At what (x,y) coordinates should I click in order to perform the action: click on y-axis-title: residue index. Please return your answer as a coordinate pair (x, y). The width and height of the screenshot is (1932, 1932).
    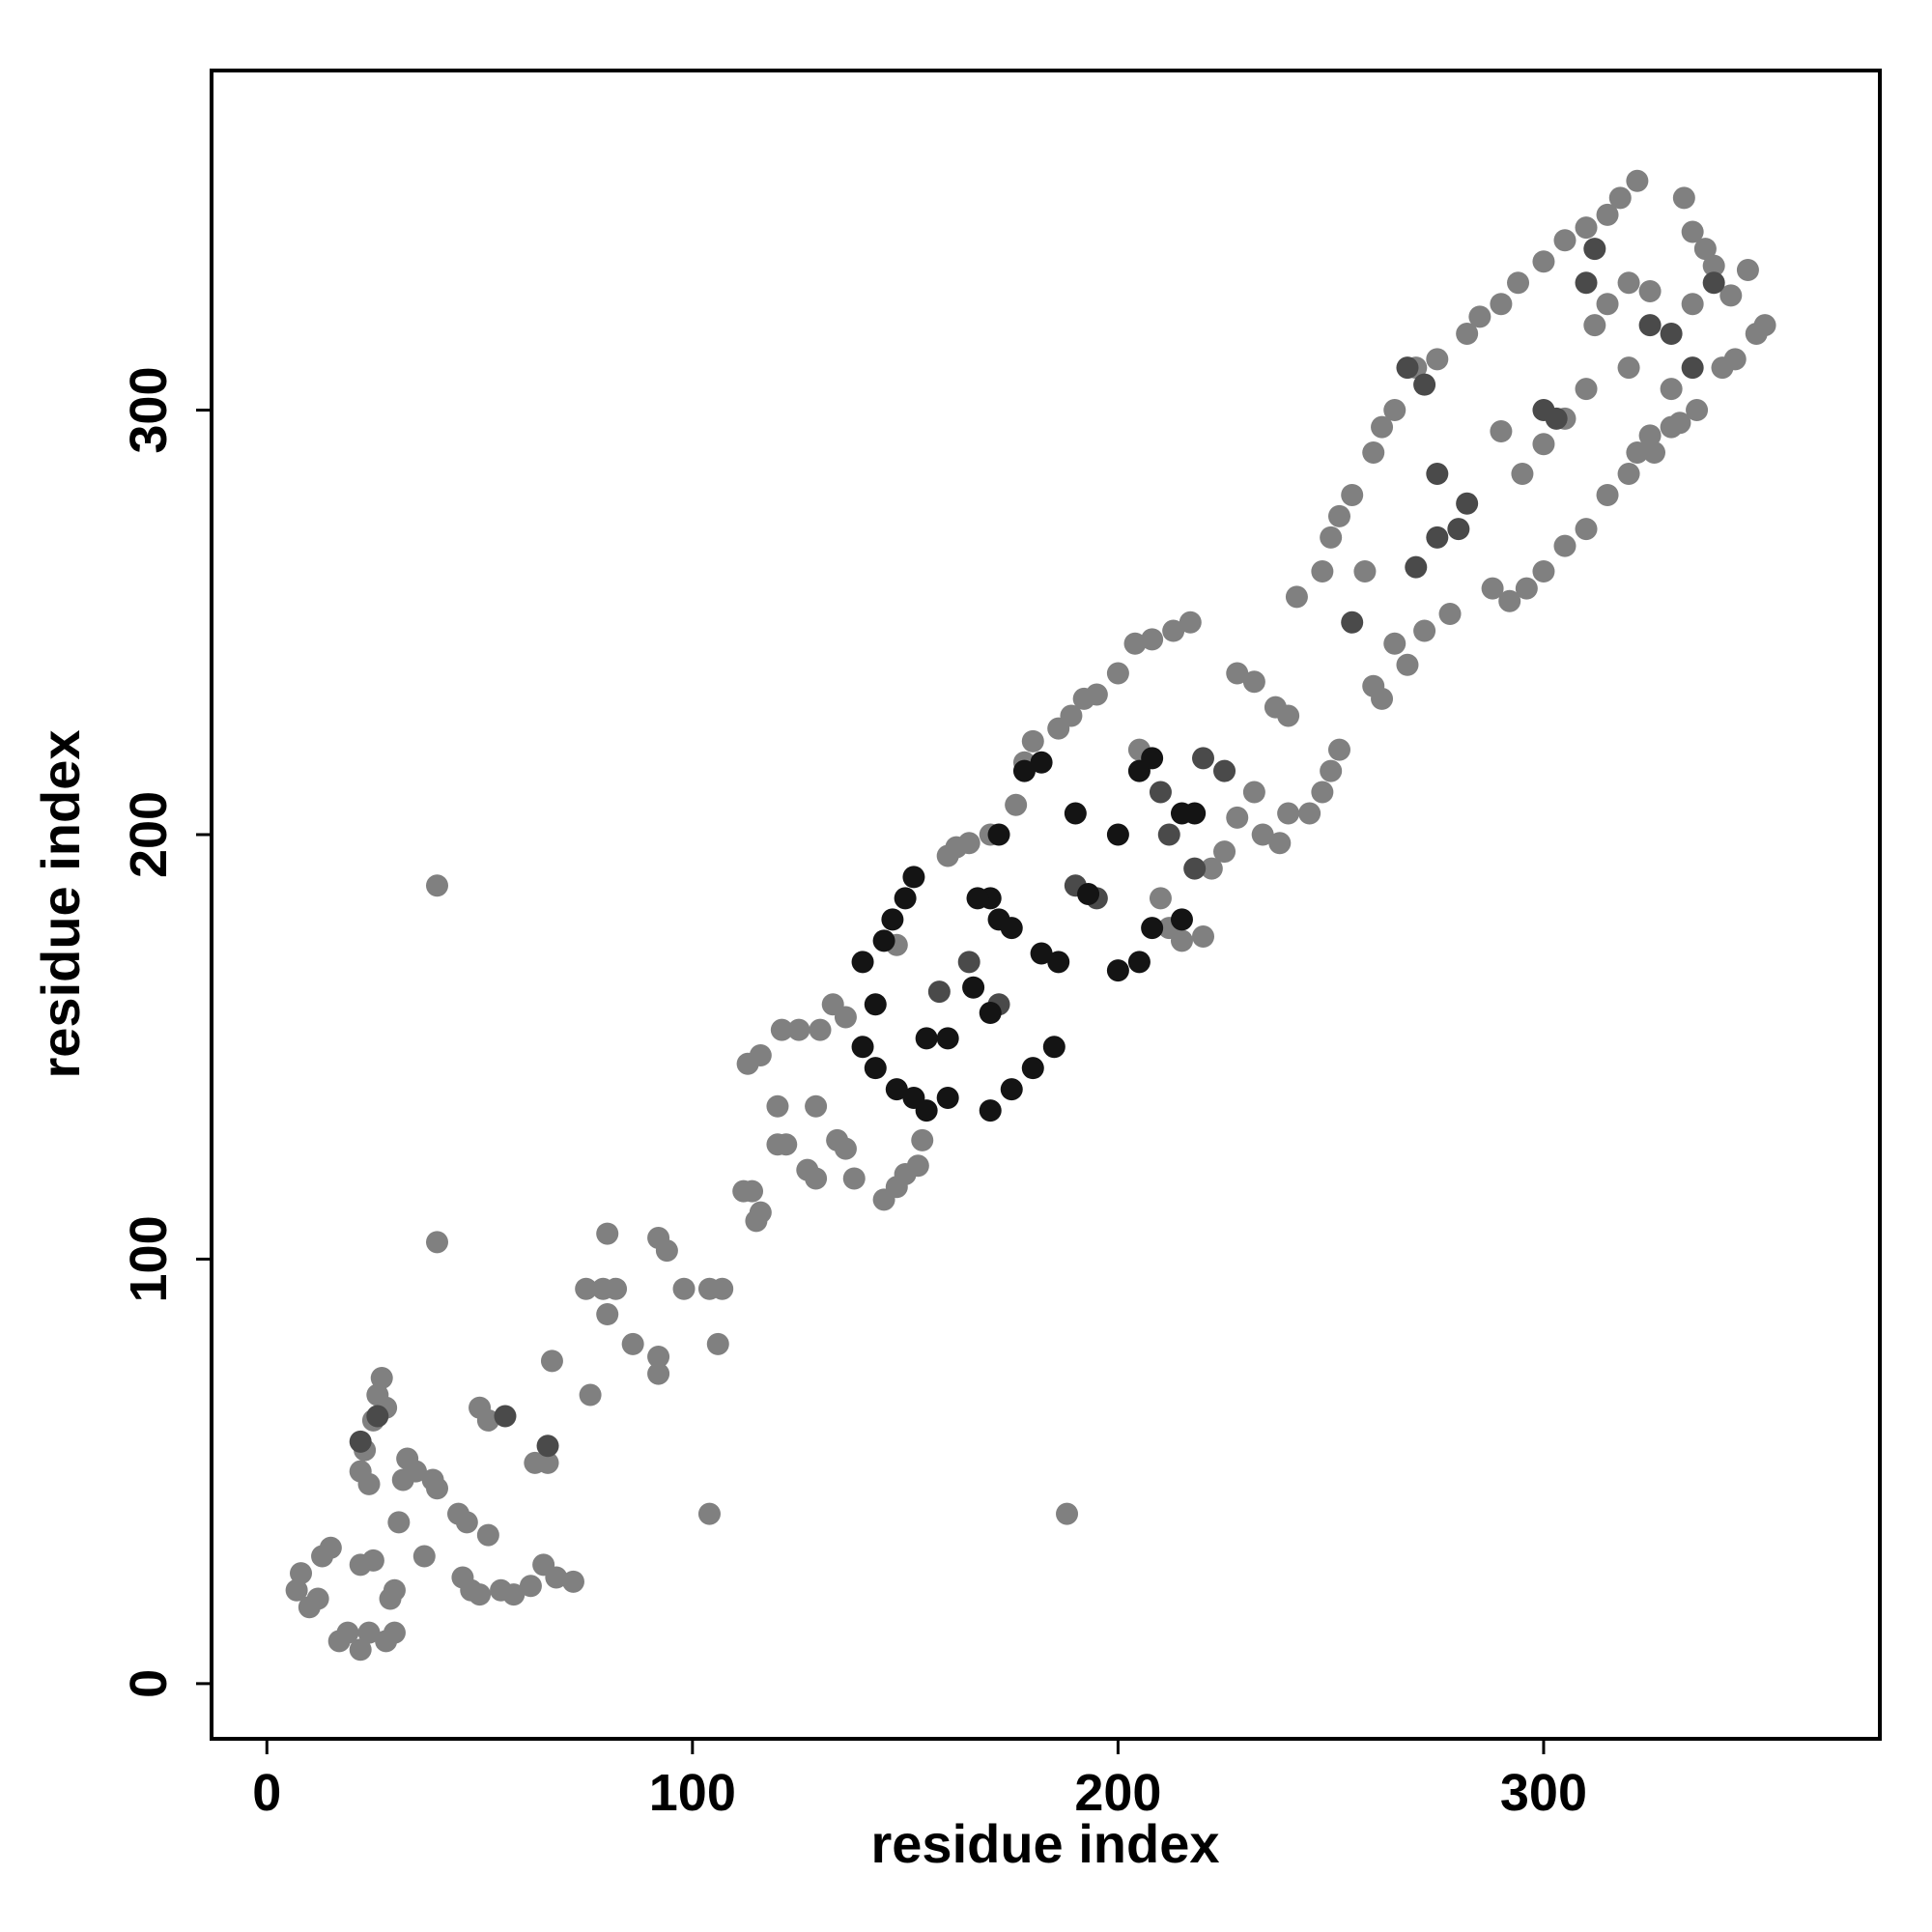
    Looking at the image, I should click on (60, 903).